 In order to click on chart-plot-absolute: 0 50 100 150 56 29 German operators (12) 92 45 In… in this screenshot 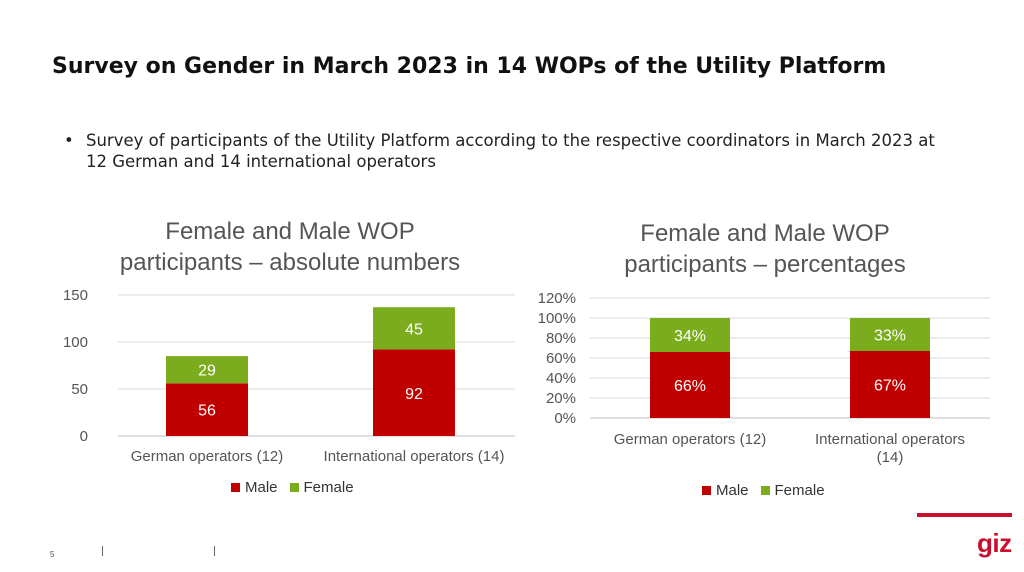, I will do `click(289, 376)`.